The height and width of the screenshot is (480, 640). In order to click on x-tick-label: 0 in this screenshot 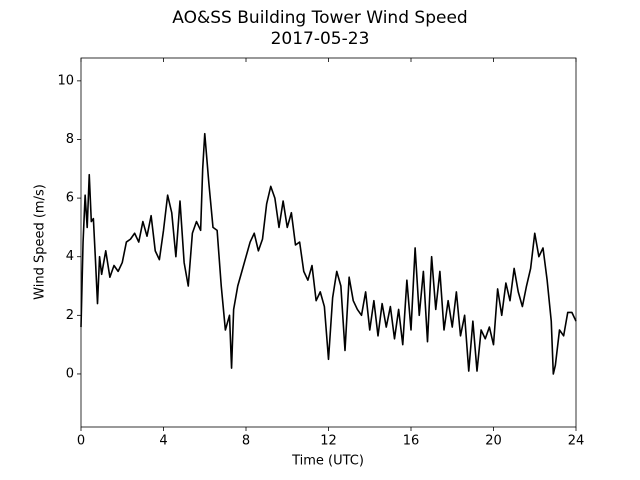, I will do `click(81, 441)`.